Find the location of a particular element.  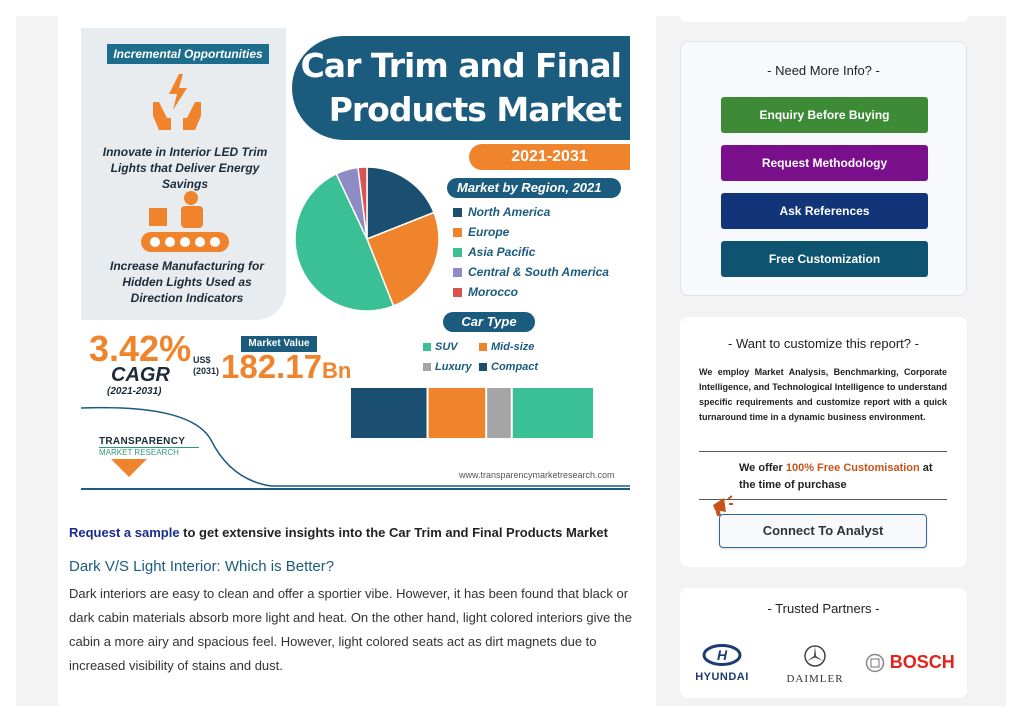

car-type-bar-mid-size is located at coordinates (457, 413).